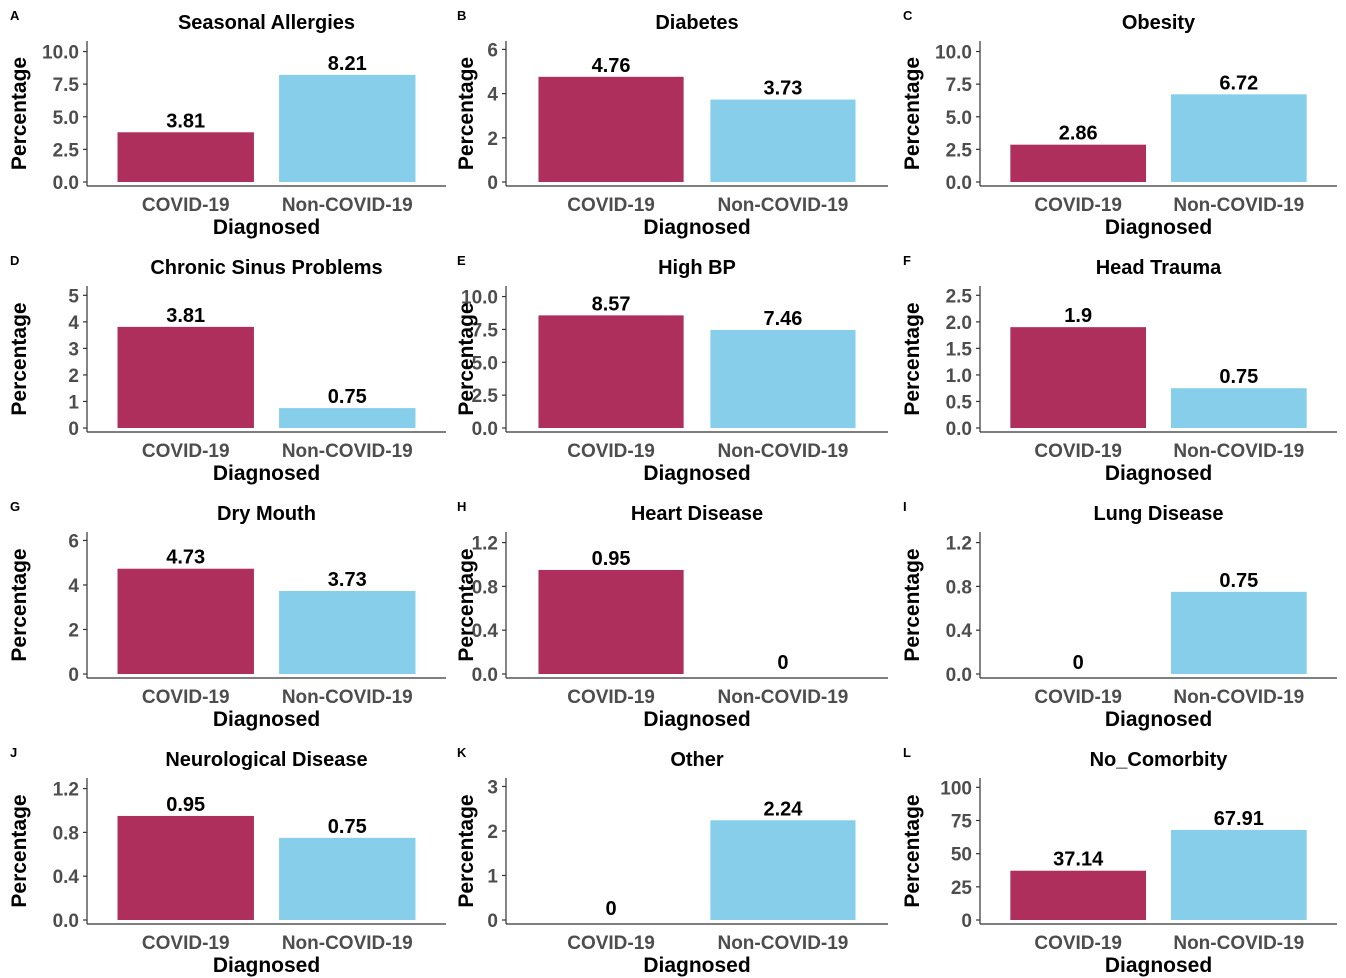  I want to click on panel-d-y-tick-label: 1, so click(73, 402).